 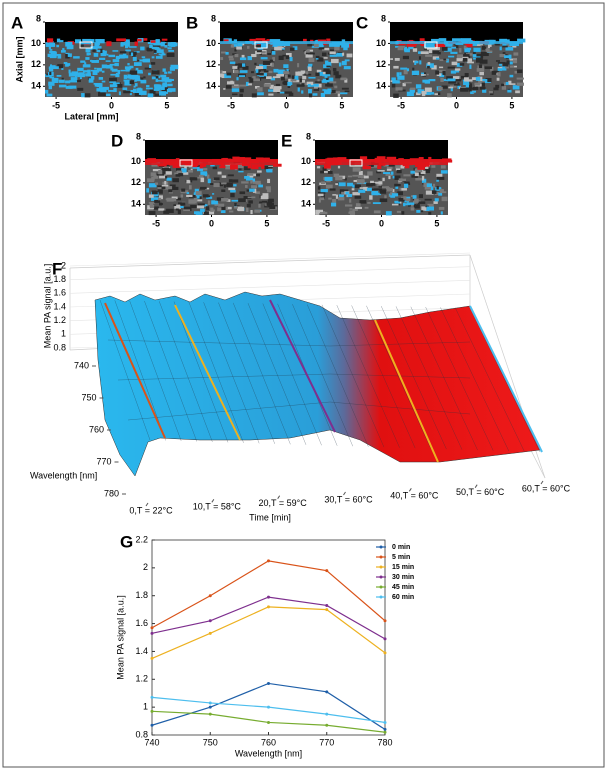 What do you see at coordinates (542, 482) in the screenshot?
I see `x-tick` at bounding box center [542, 482].